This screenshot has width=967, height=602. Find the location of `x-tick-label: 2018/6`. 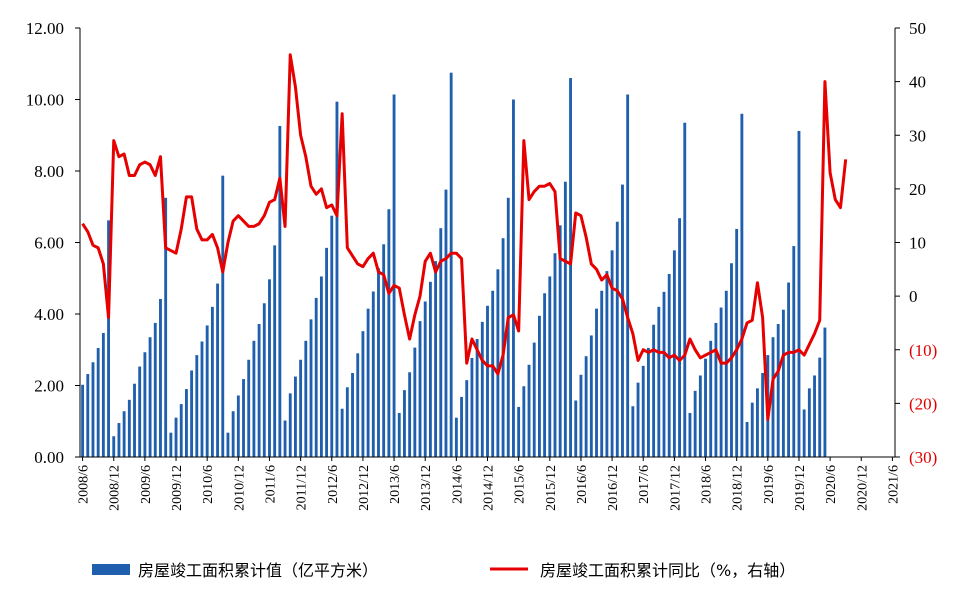

x-tick-label: 2018/6 is located at coordinates (707, 484).